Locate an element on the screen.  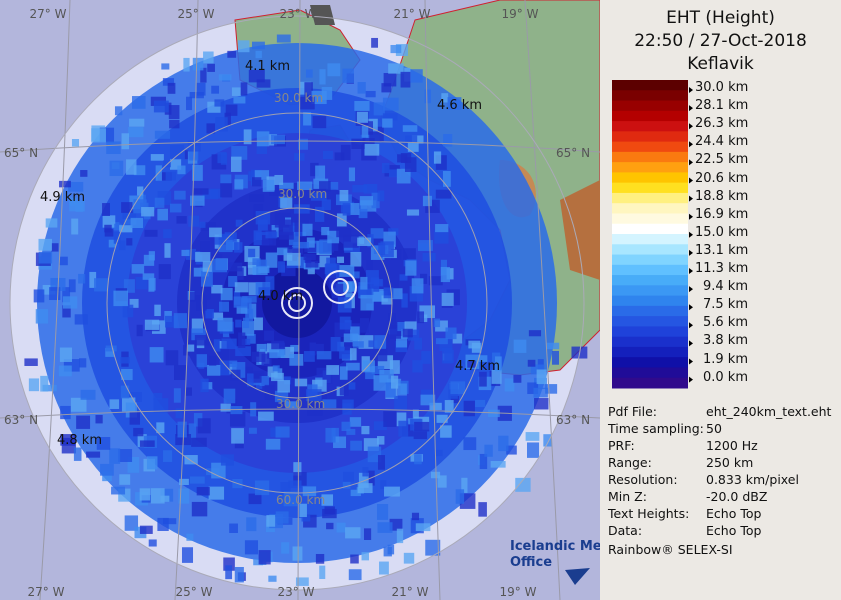
info-key: PRF: is located at coordinates (621, 445).